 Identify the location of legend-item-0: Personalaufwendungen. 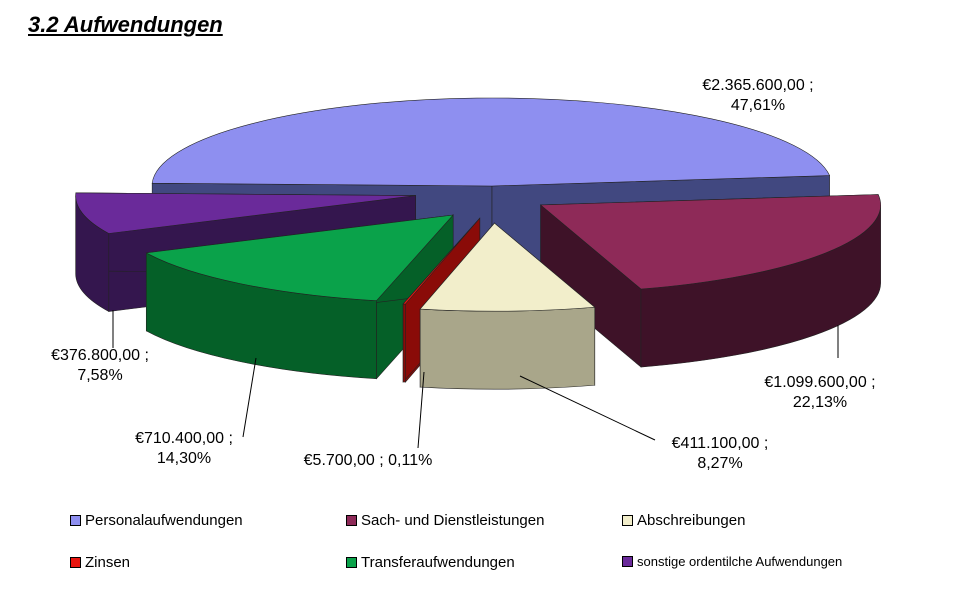
(156, 520).